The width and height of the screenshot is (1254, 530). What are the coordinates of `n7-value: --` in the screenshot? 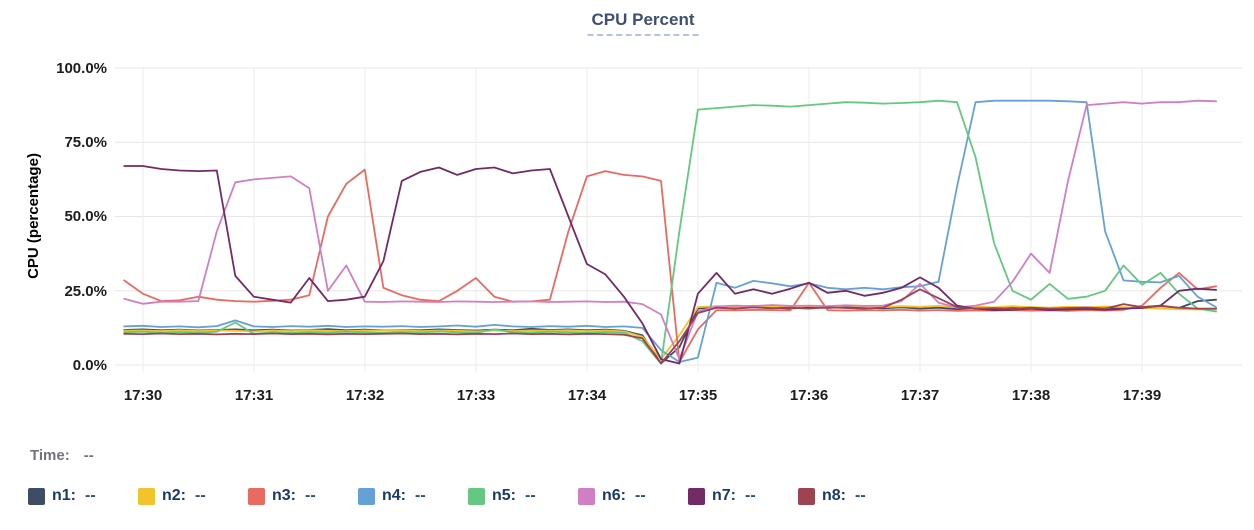 It's located at (750, 495).